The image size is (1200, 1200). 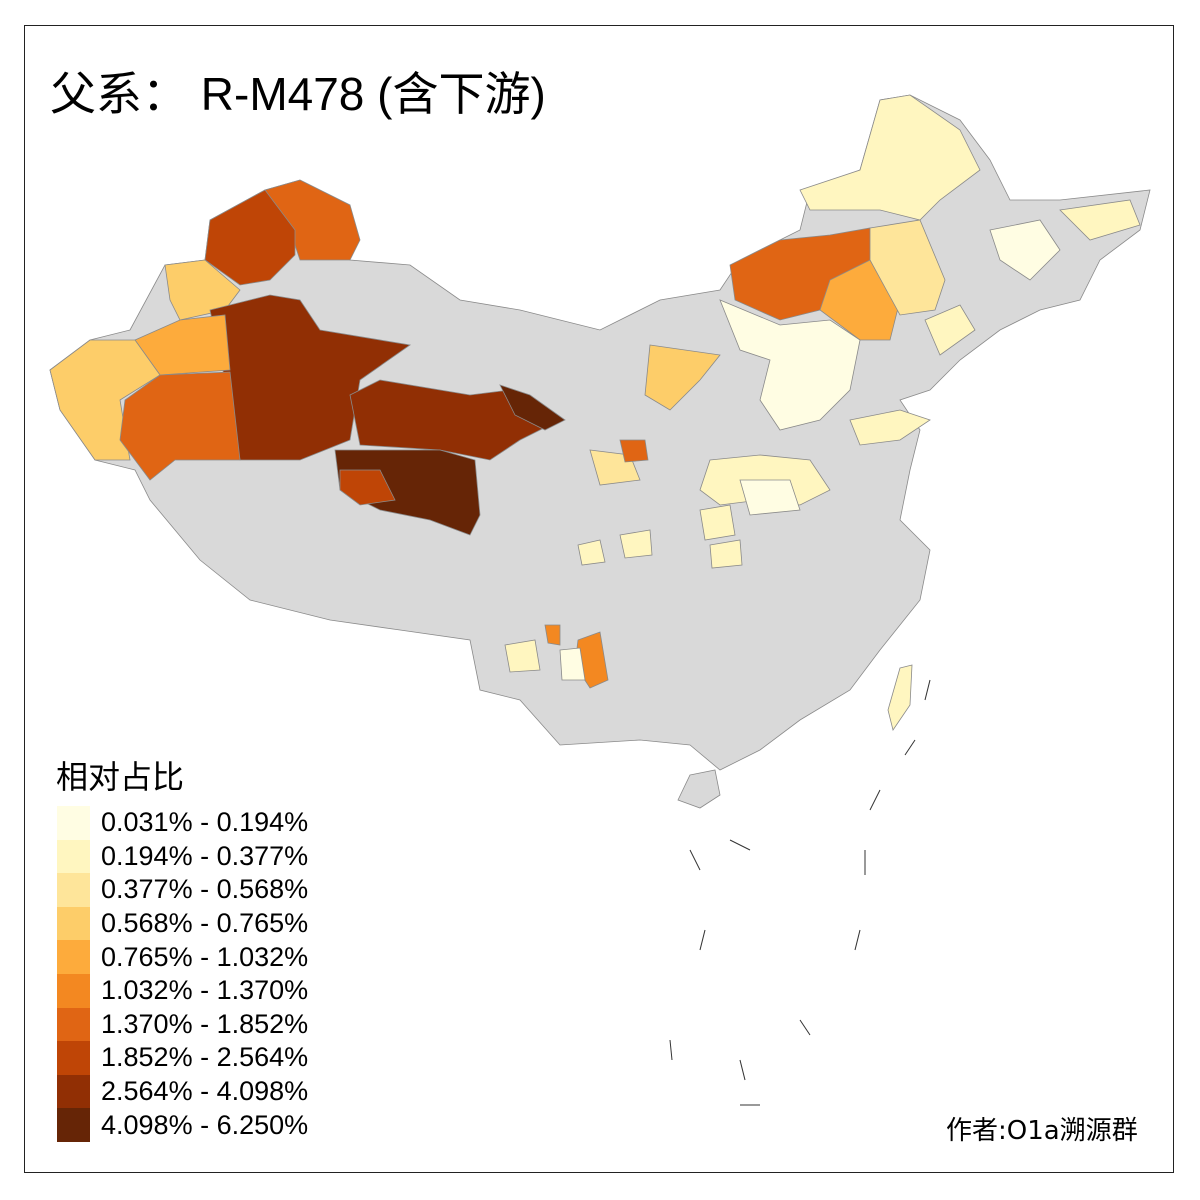 What do you see at coordinates (770, 497) in the screenshot?
I see `region-henan-south` at bounding box center [770, 497].